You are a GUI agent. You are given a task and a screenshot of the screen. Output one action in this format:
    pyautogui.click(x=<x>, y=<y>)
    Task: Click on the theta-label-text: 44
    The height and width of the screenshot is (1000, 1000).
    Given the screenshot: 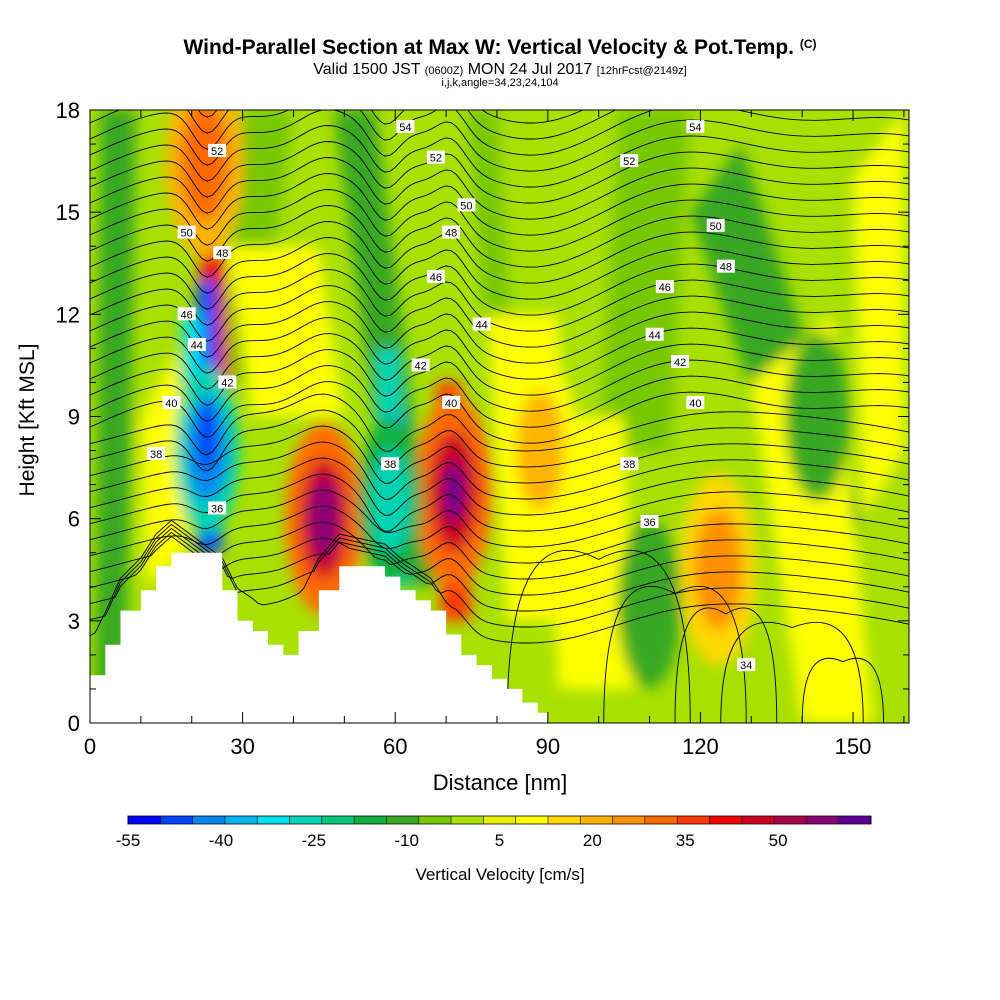 What is the action you would take?
    pyautogui.click(x=655, y=336)
    